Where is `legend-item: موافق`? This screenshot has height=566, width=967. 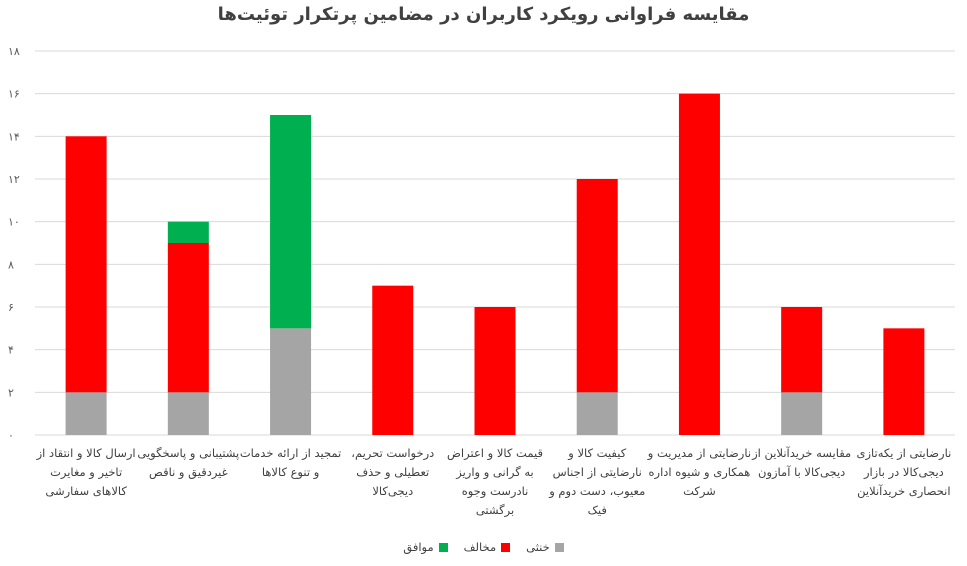 legend-item: موافق is located at coordinates (425, 547).